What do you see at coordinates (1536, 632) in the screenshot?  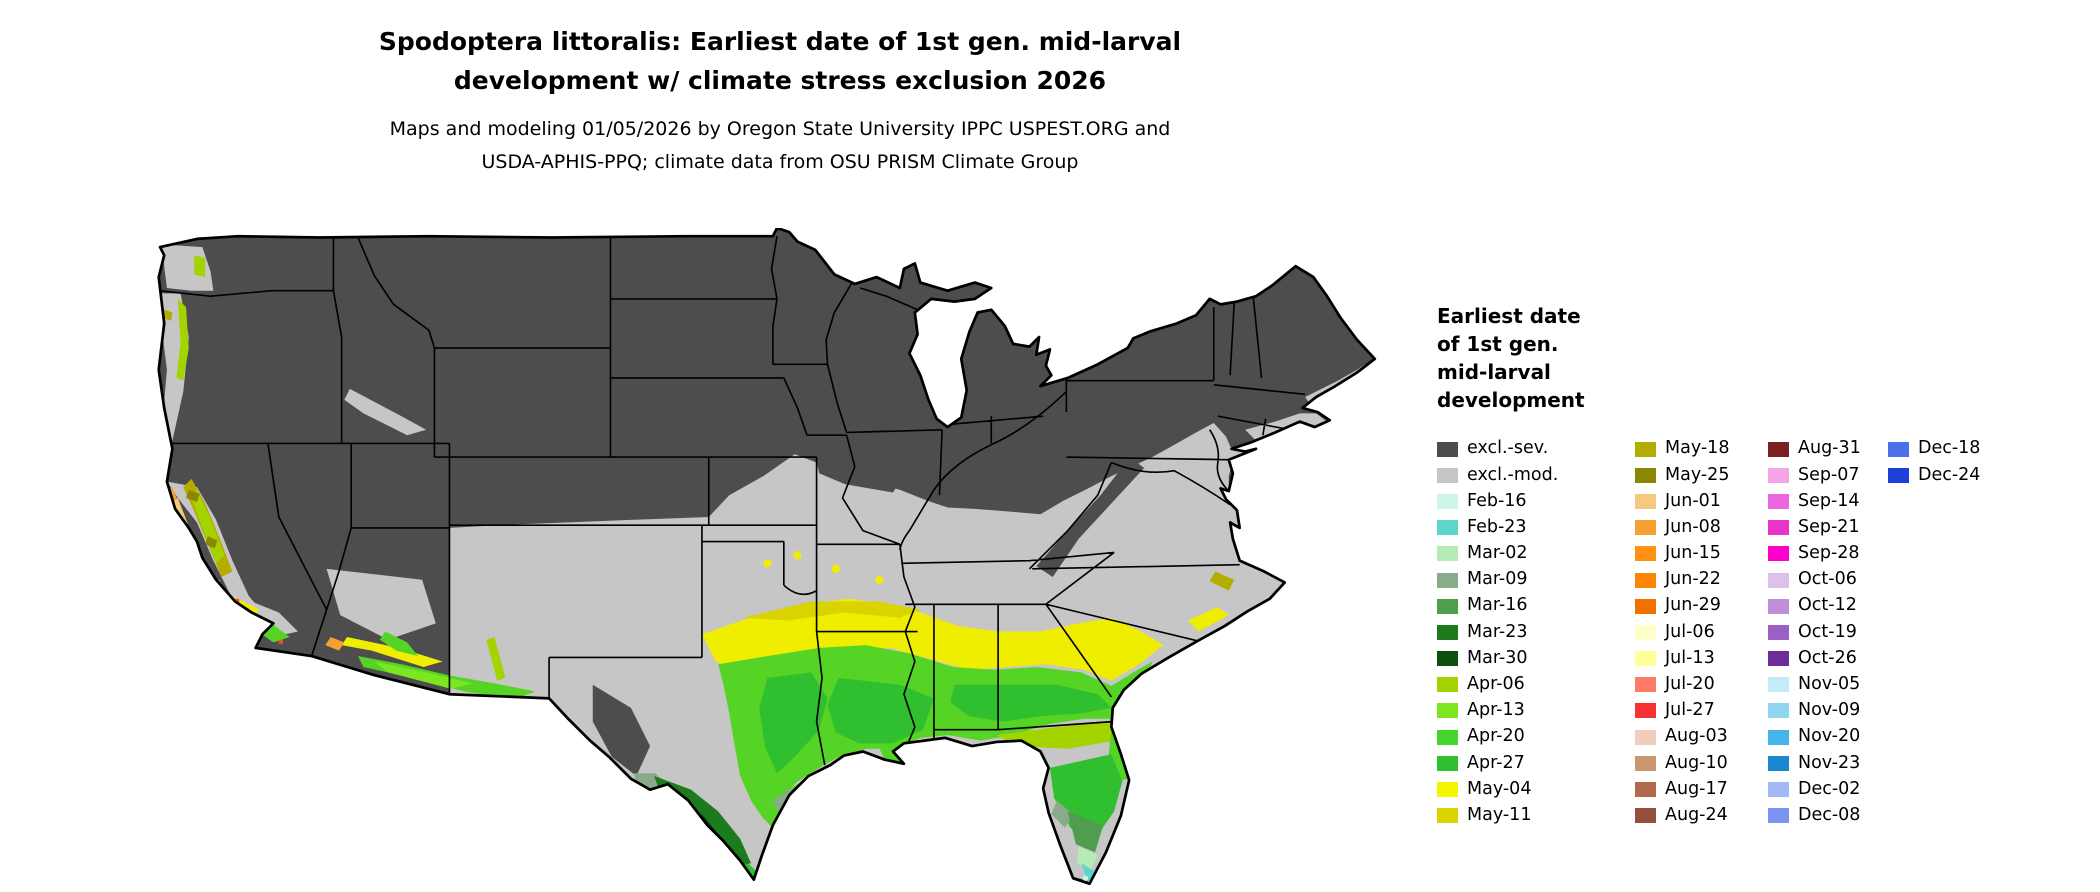 I see `legend-entry: Mar-23` at bounding box center [1536, 632].